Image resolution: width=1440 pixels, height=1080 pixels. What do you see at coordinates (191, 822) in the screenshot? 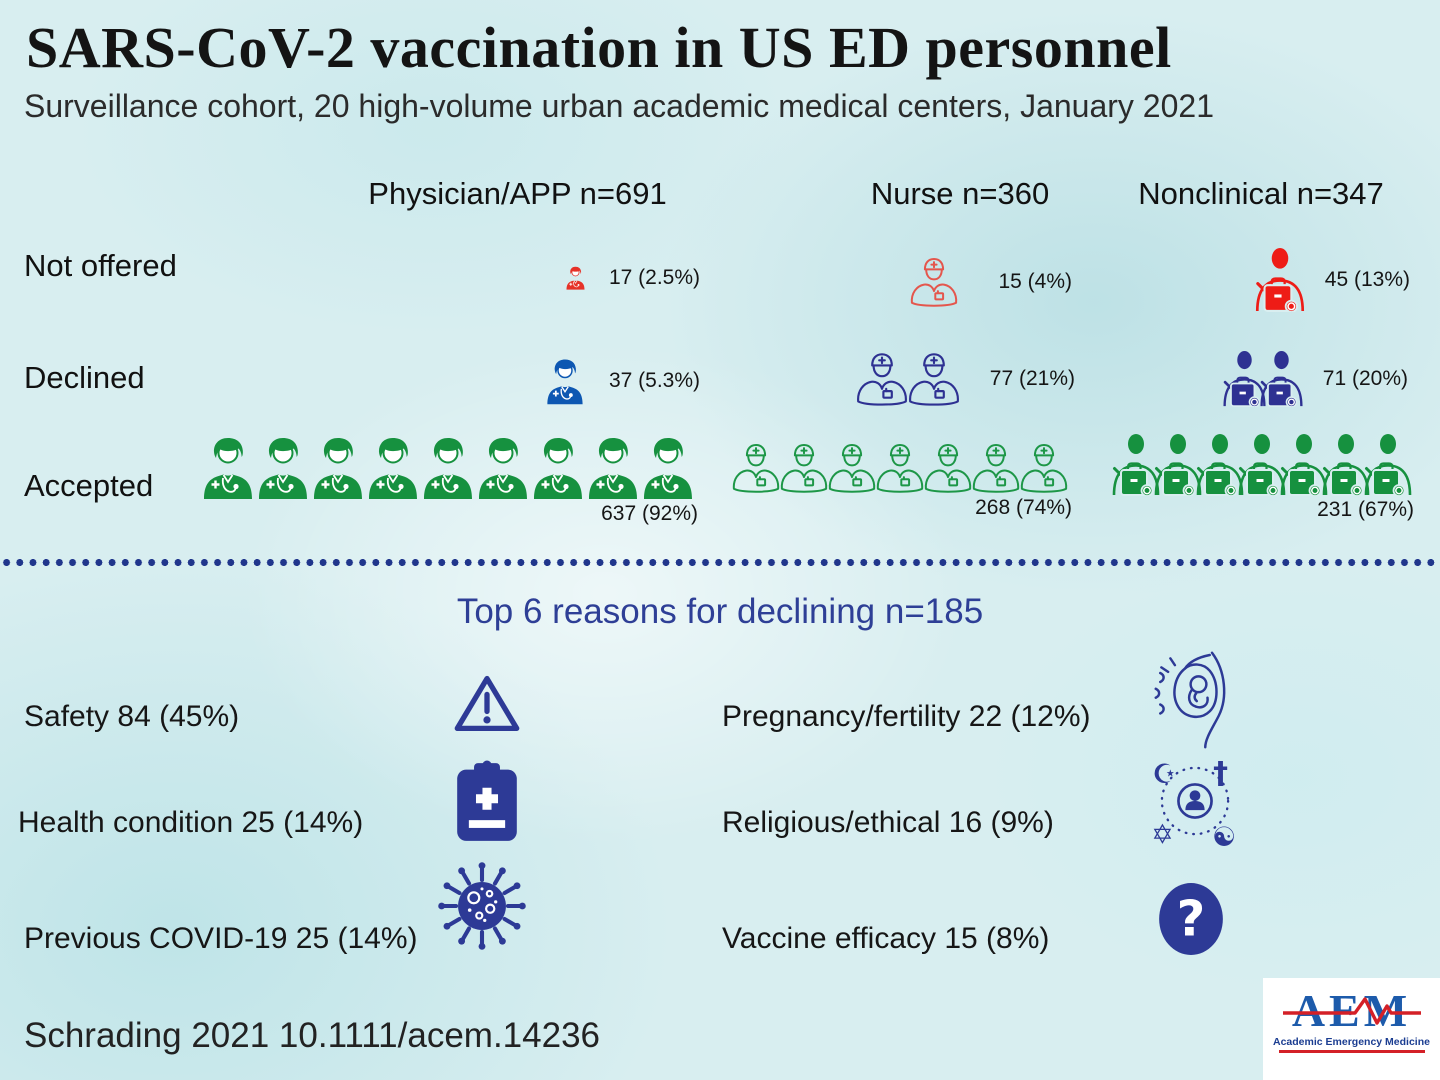
I see `reason-health-condition: Health condition 25 (14%)` at bounding box center [191, 822].